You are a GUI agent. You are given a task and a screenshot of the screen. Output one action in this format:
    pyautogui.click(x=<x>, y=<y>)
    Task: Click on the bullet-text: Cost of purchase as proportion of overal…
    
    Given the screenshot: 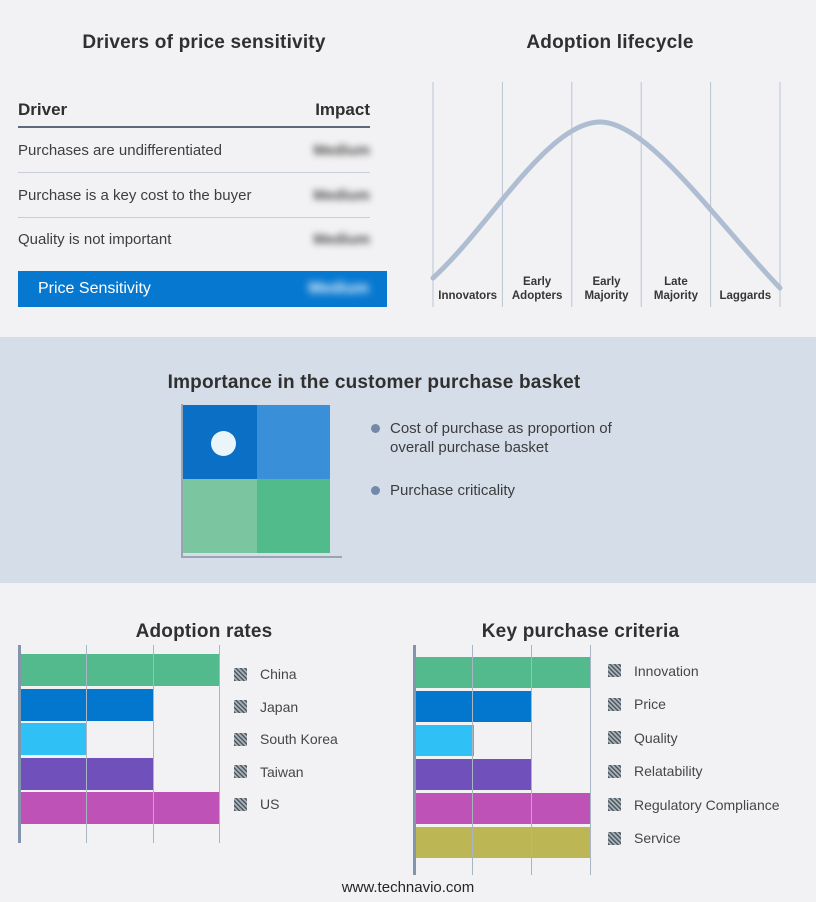 What is the action you would take?
    pyautogui.click(x=501, y=438)
    